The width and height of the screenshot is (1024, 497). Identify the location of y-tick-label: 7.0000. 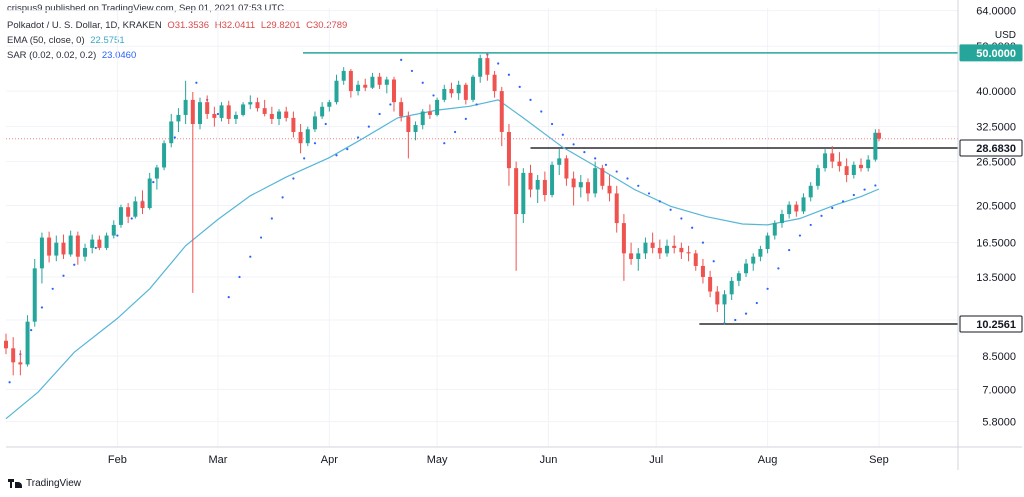
(999, 390).